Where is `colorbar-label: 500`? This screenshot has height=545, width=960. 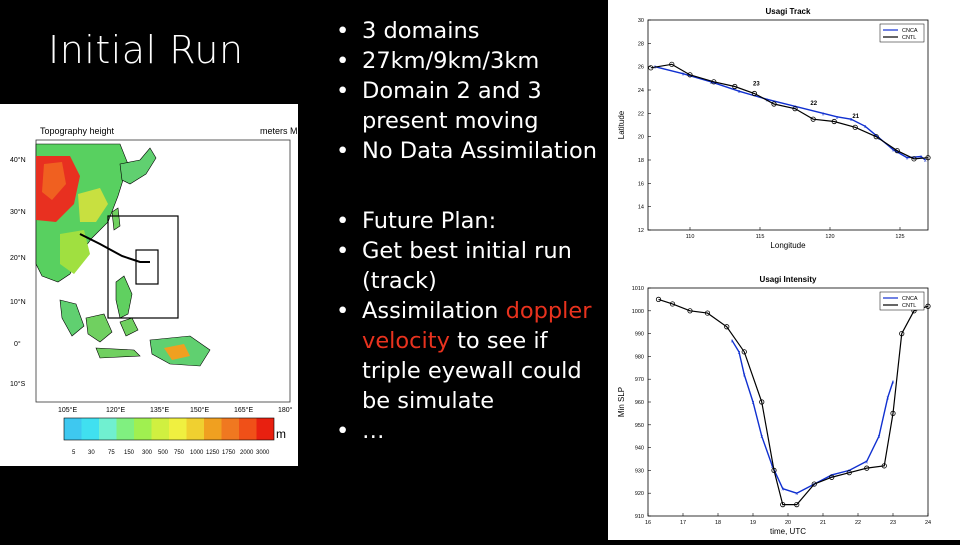
colorbar-label: 500 is located at coordinates (163, 453).